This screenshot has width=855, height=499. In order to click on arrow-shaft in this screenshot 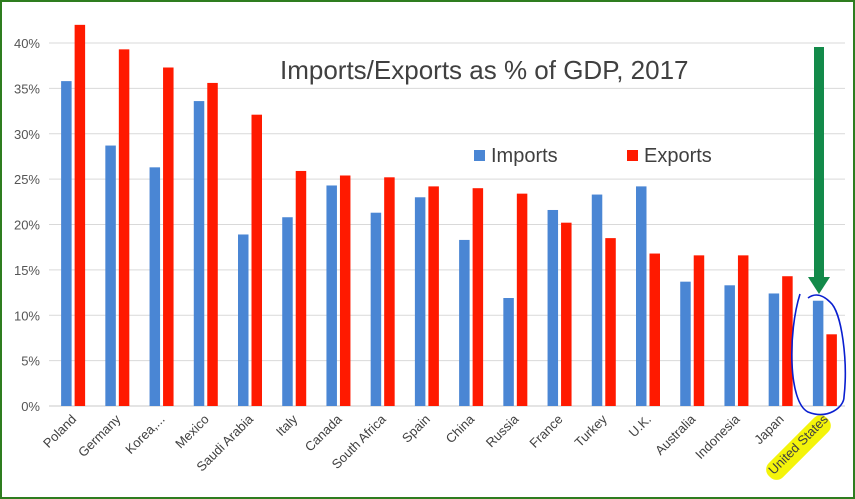, I will do `click(819, 162)`.